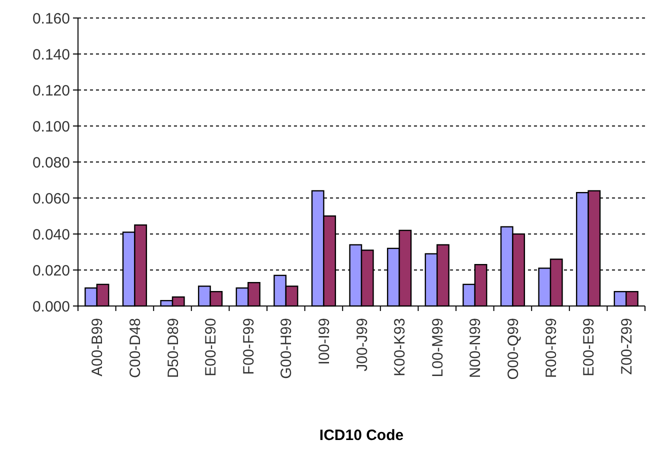  Describe the element at coordinates (400, 347) in the screenshot. I see `x-tick-label: K00-K93` at that location.